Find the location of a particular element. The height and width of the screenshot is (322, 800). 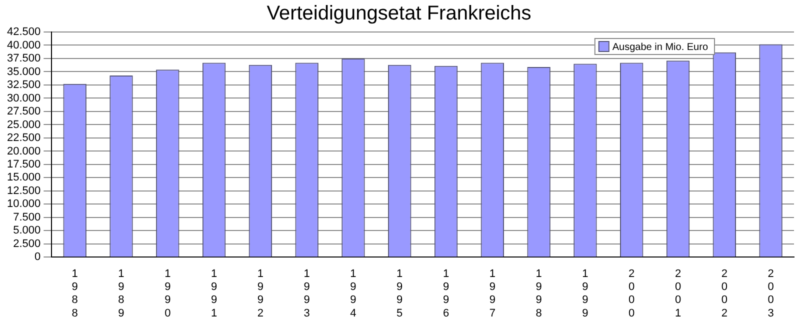

y-tick-label: 42.500 is located at coordinates (23, 32).